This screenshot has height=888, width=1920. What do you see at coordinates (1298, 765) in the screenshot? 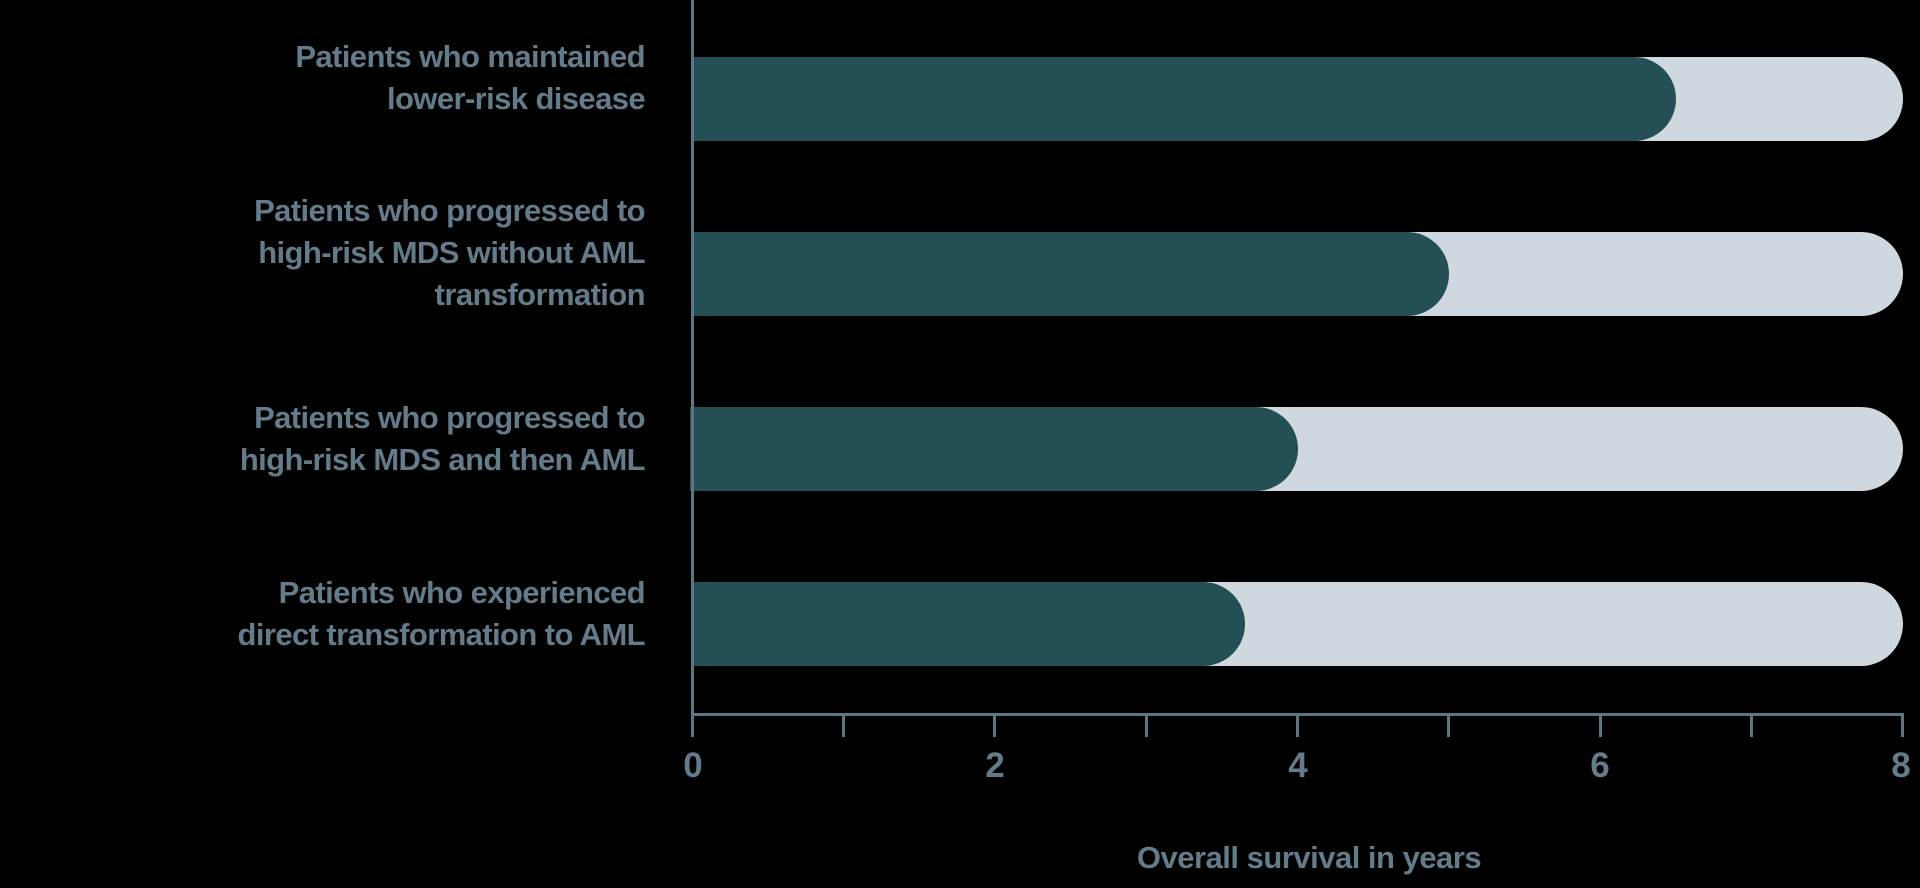
I see `x-tick-label-4: 4` at bounding box center [1298, 765].